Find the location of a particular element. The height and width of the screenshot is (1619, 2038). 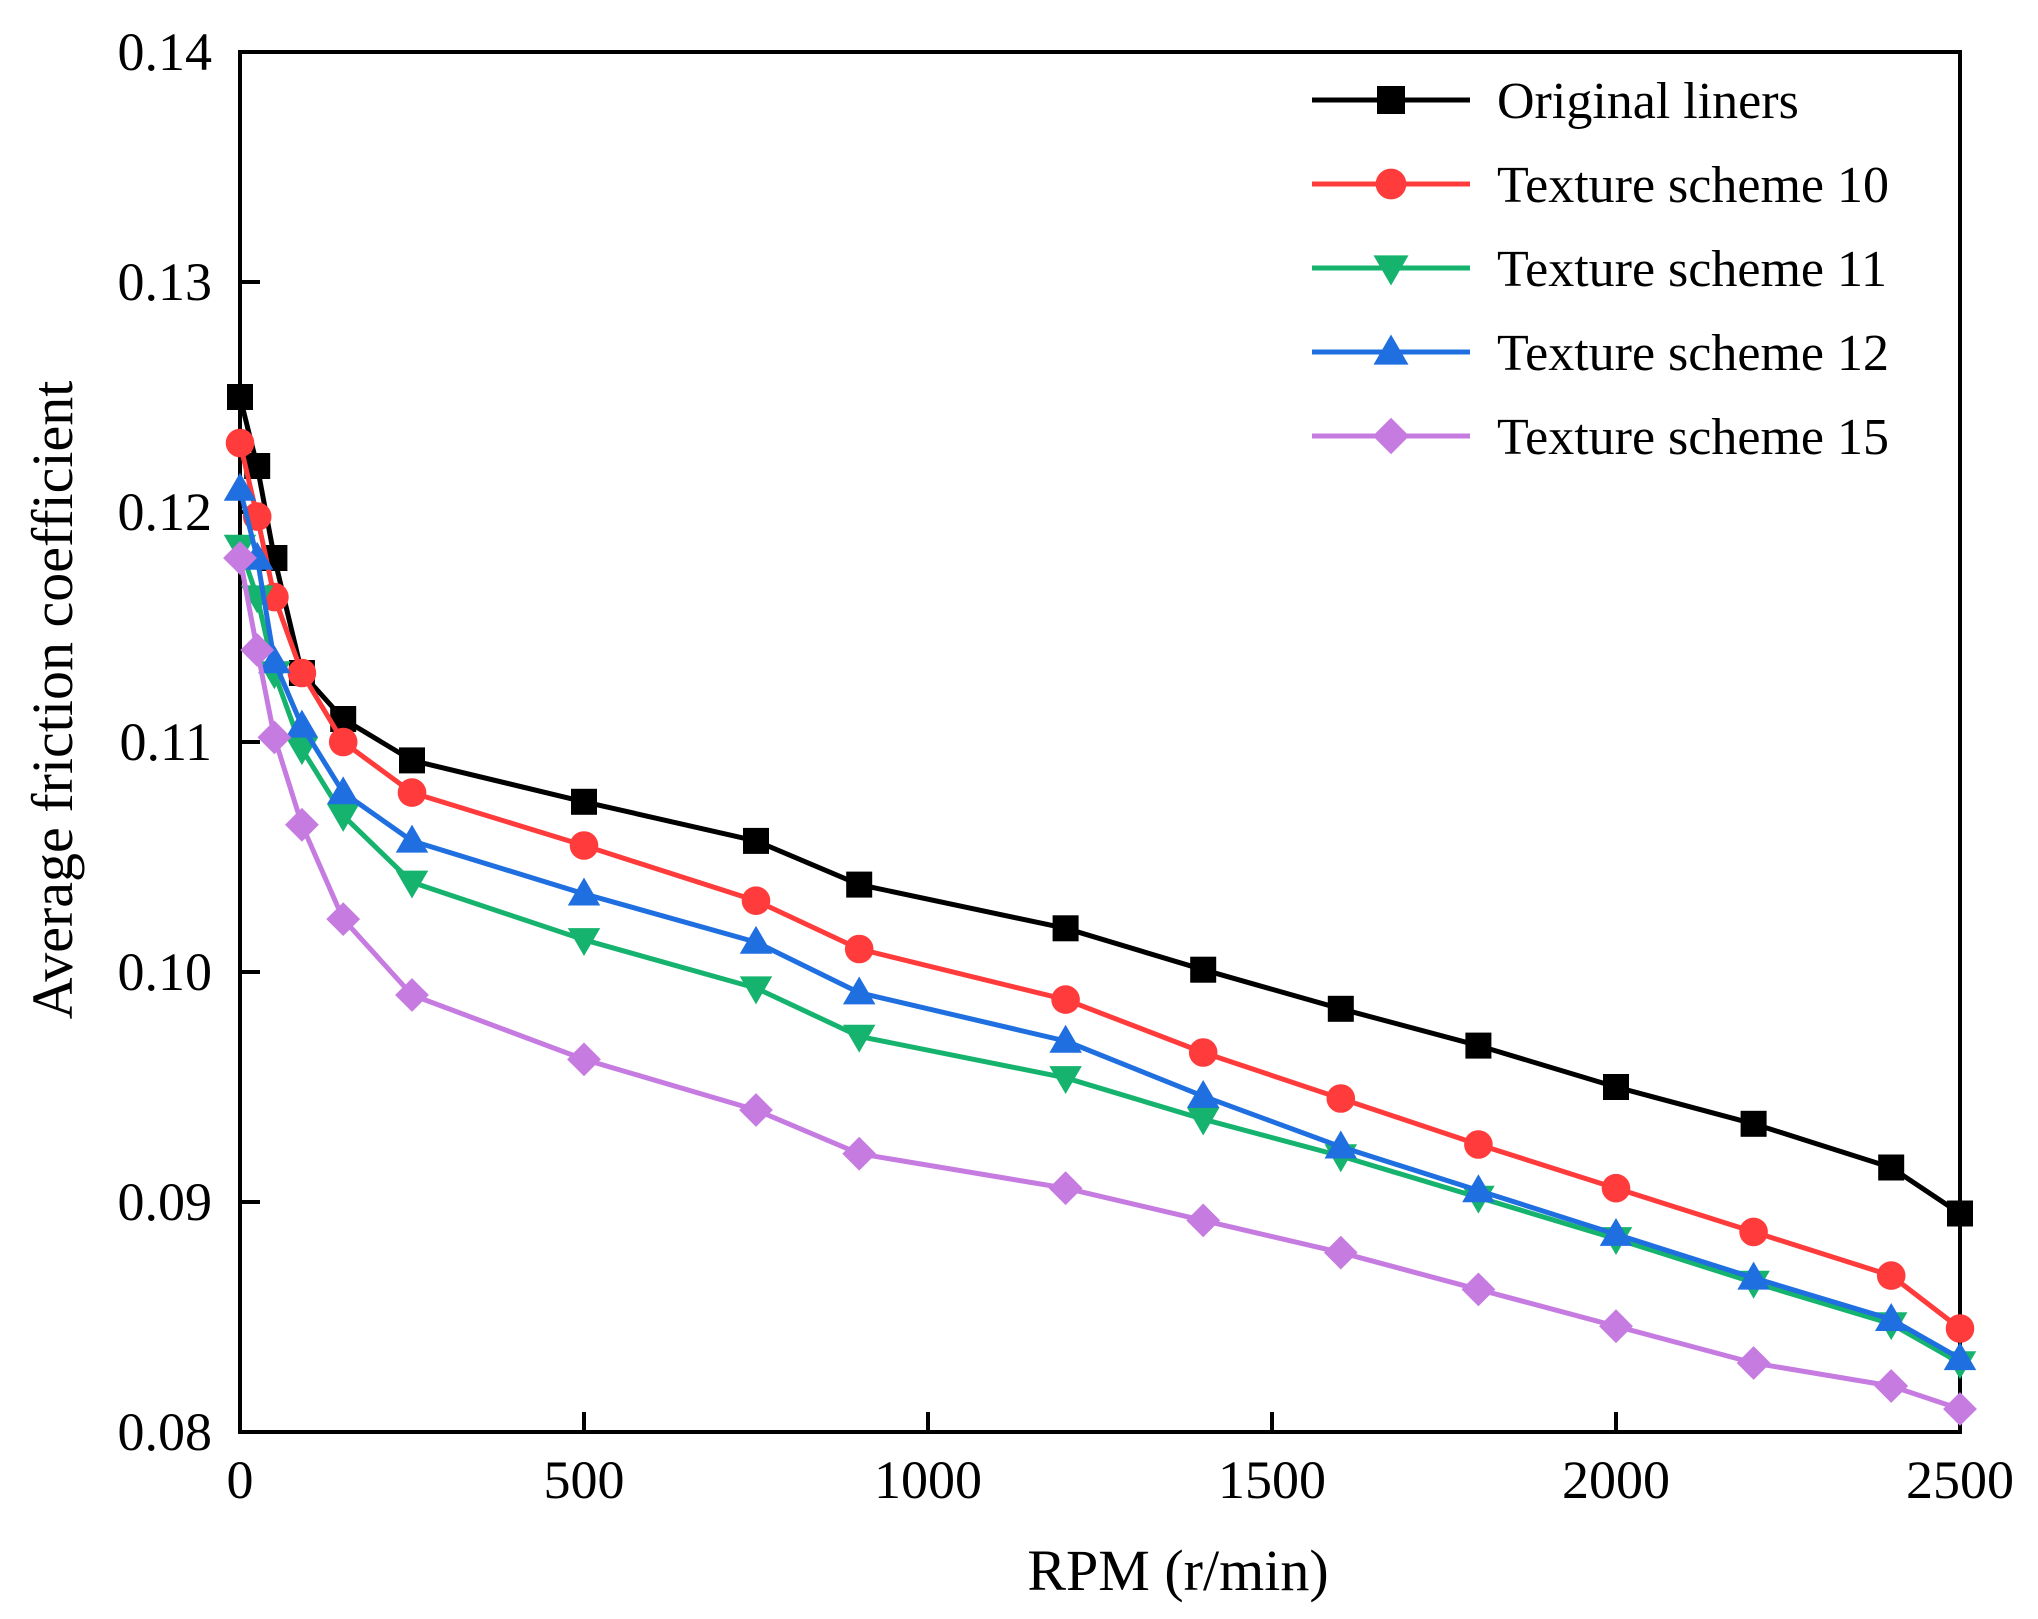

y-tick-label: 0.13 is located at coordinates (165, 282).